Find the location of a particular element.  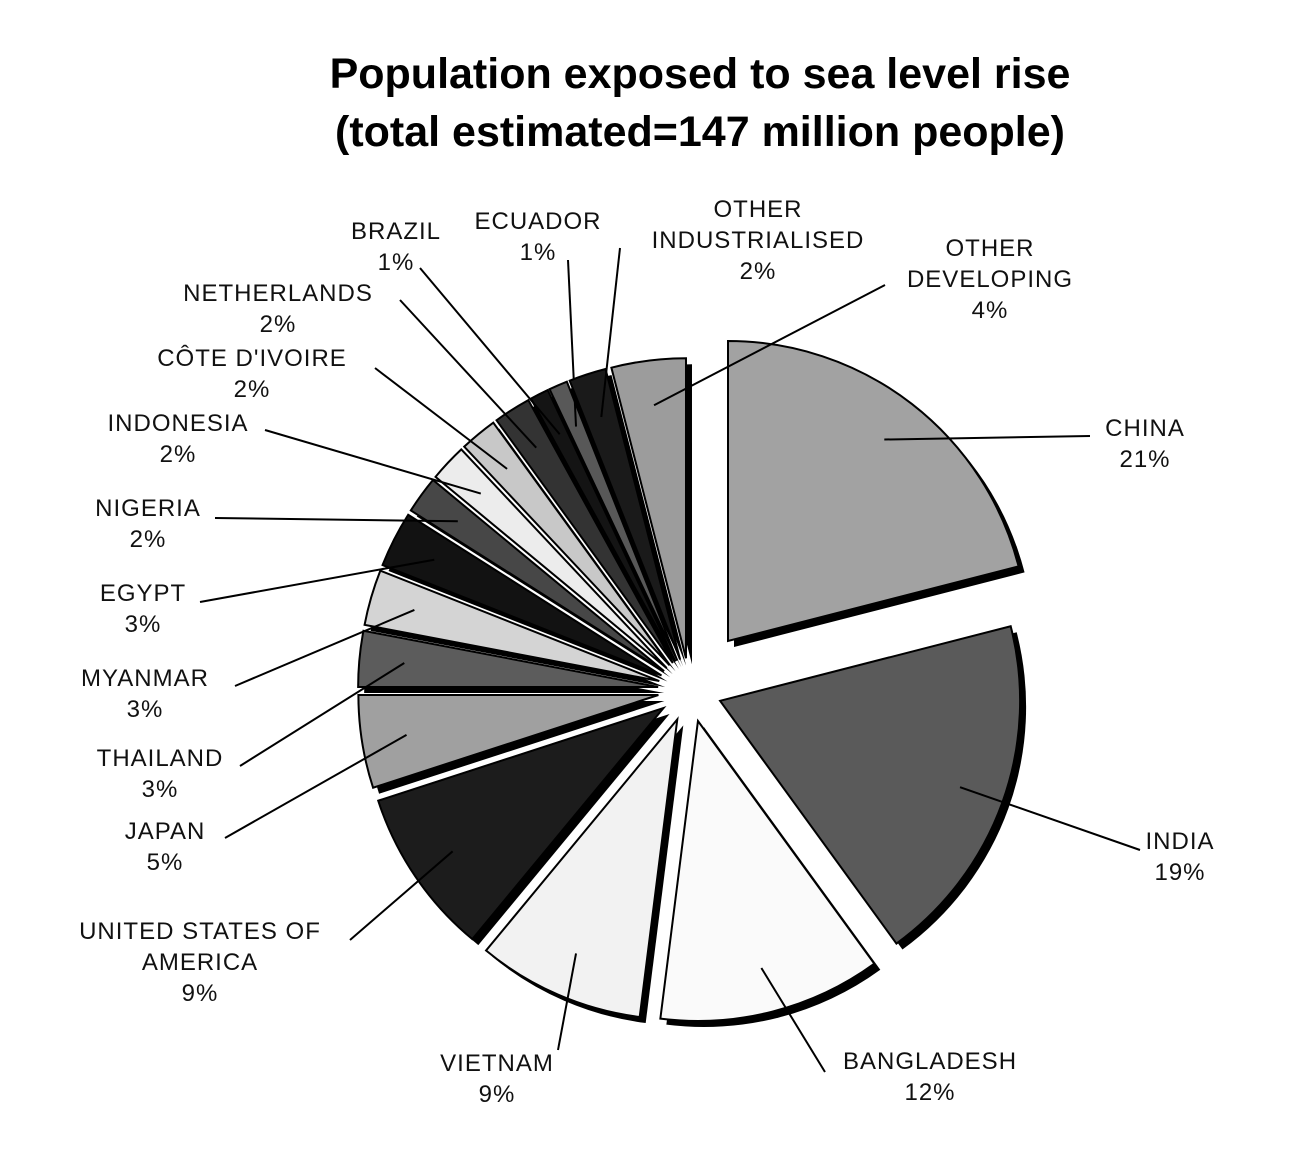

slice-label: UNITED STATES OF AMERICA 9% is located at coordinates (200, 962).